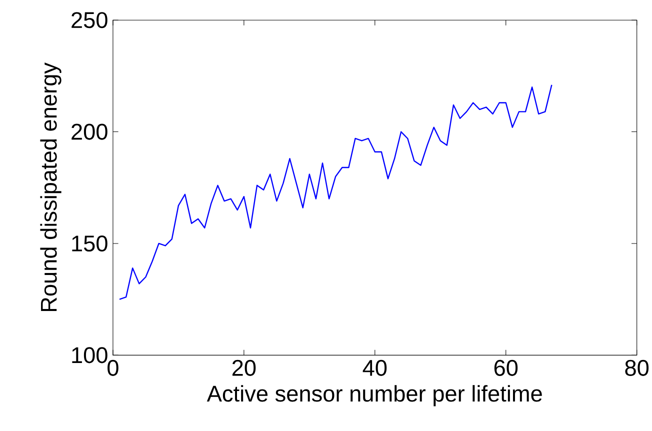  Describe the element at coordinates (90, 132) in the screenshot. I see `y-tick-label: 200` at that location.